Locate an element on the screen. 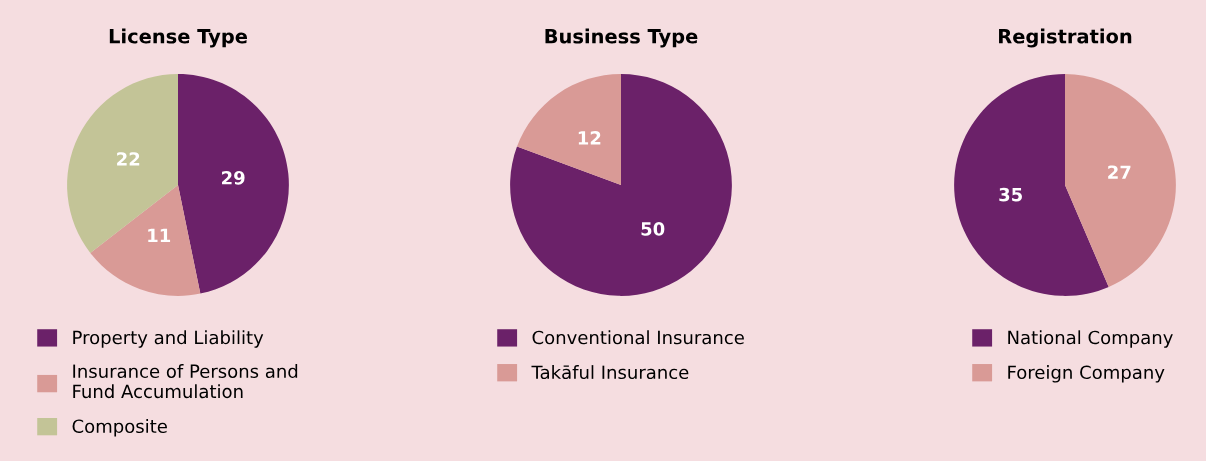 Image resolution: width=1206 pixels, height=461 pixels. legend-label: Property and Liability is located at coordinates (168, 339).